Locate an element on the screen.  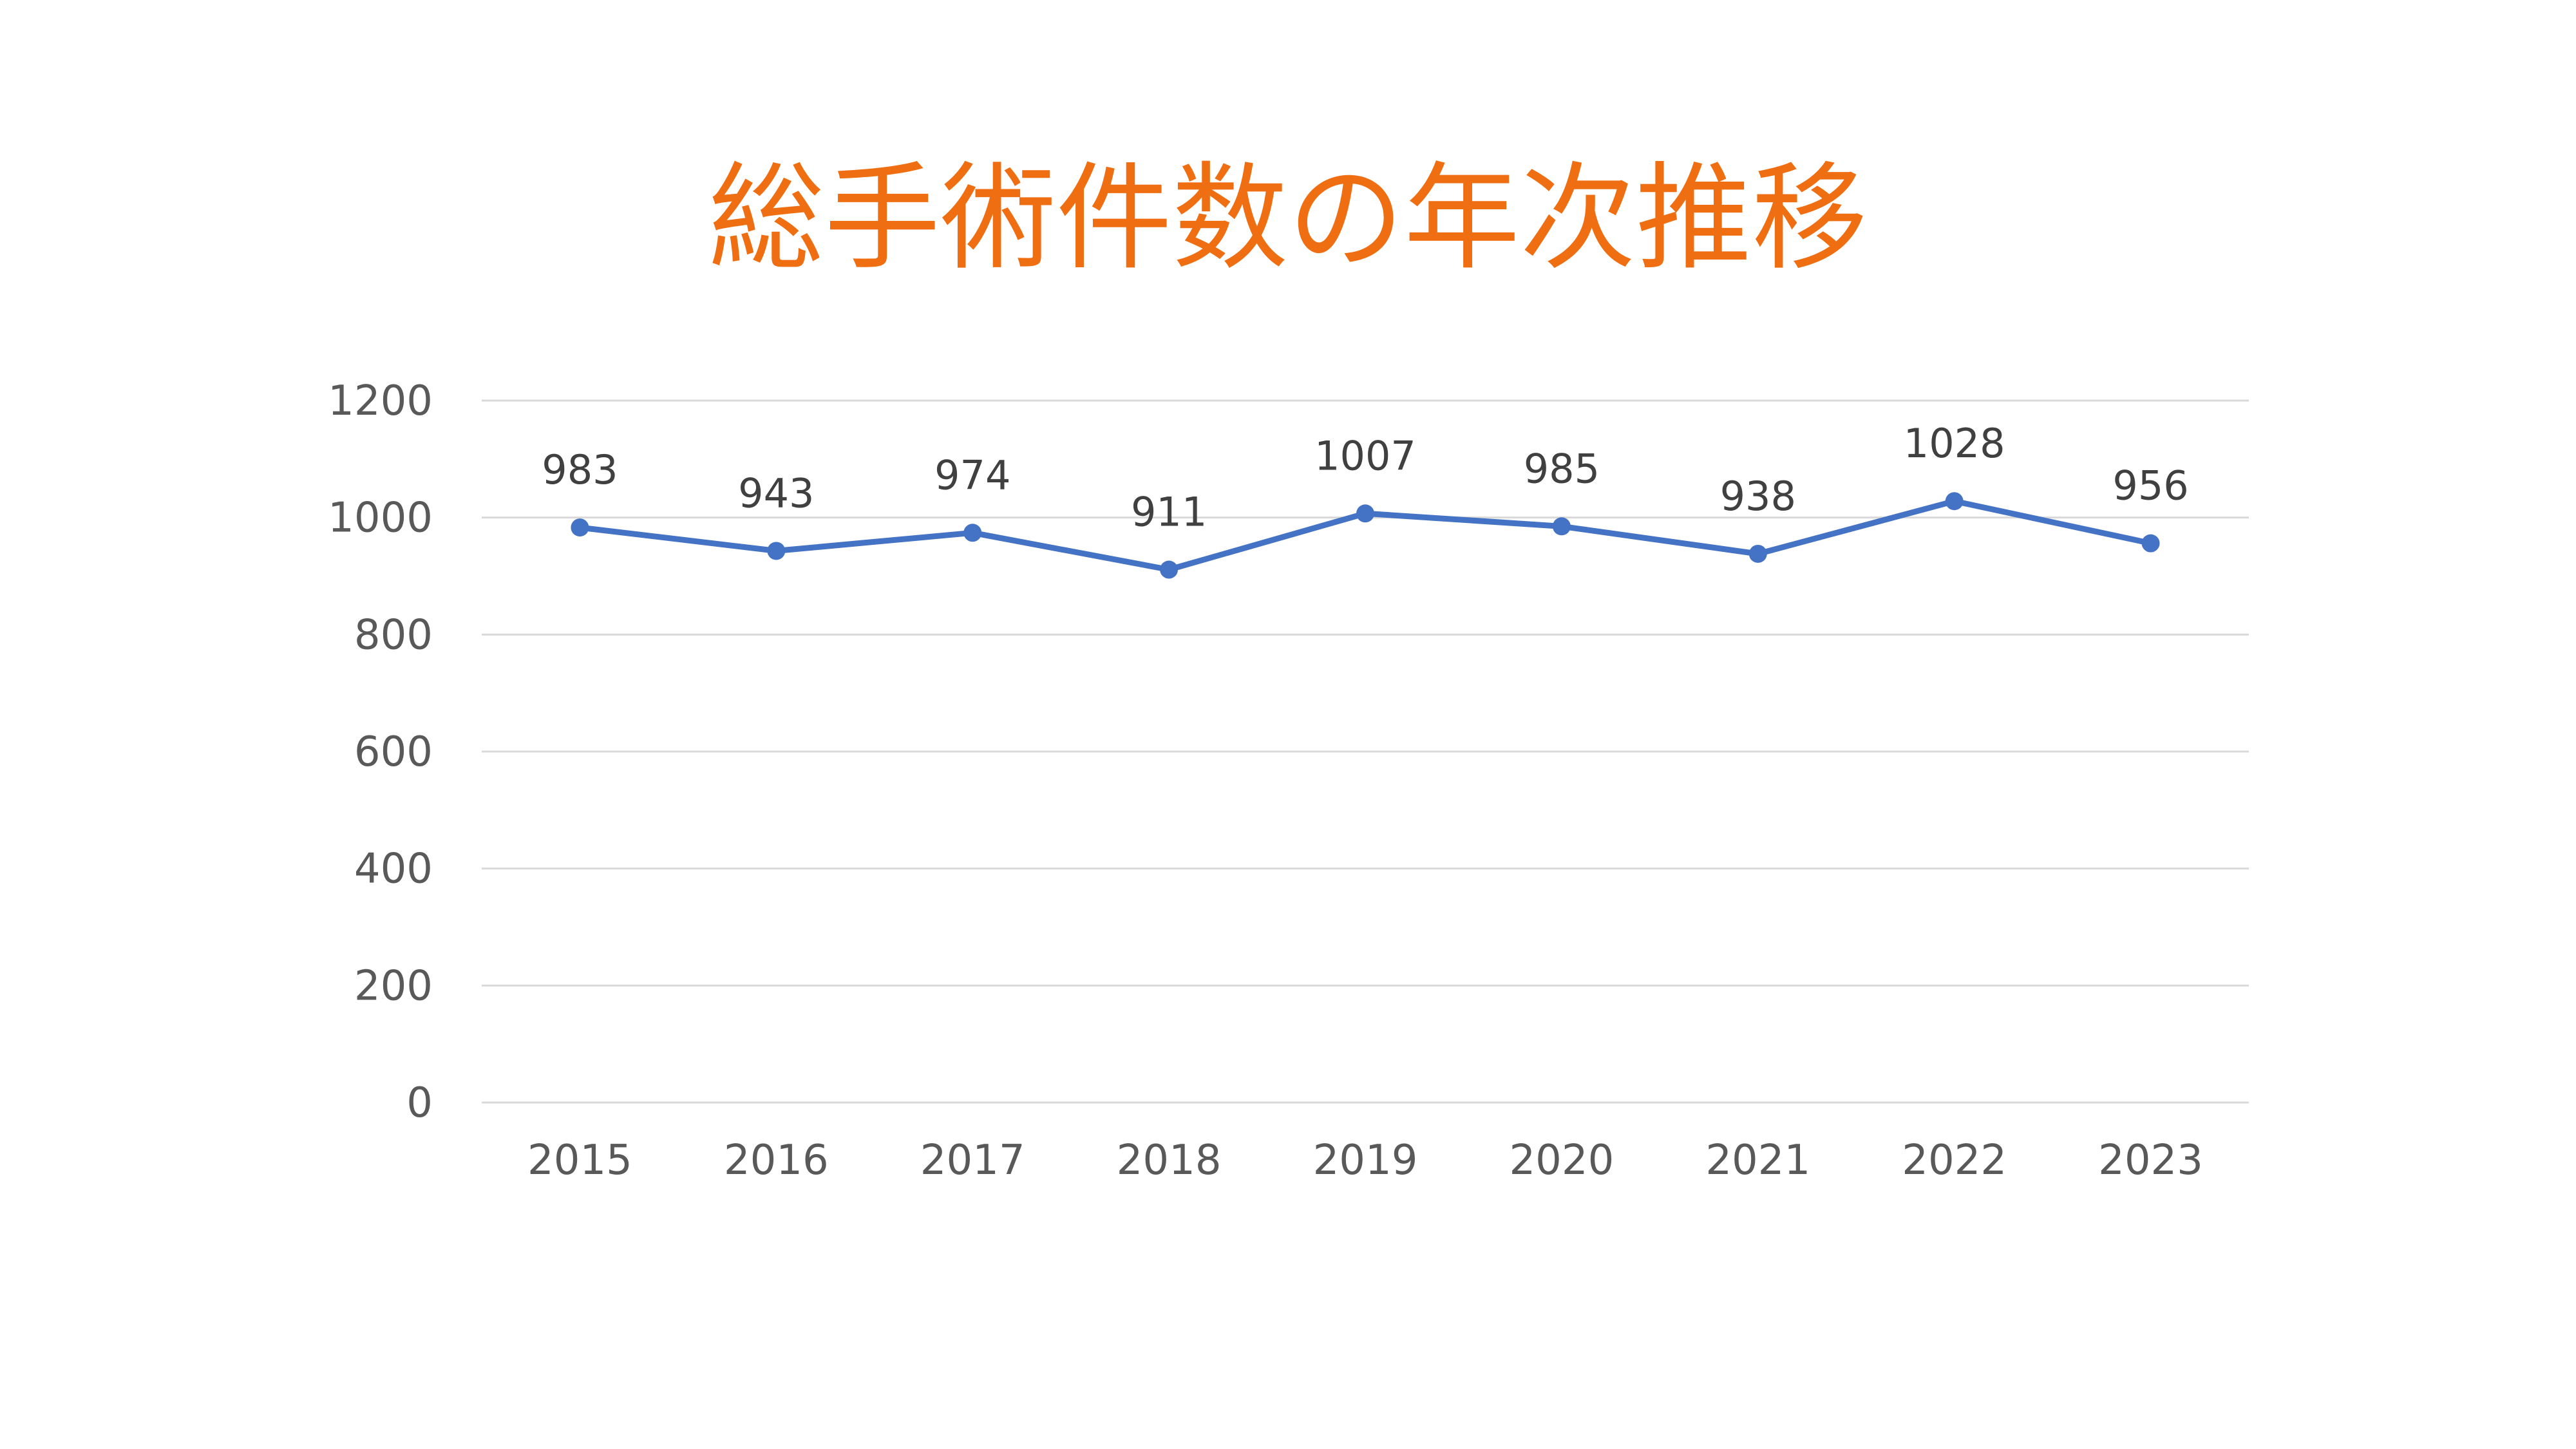
y-tick-label: 200 is located at coordinates (394, 986).